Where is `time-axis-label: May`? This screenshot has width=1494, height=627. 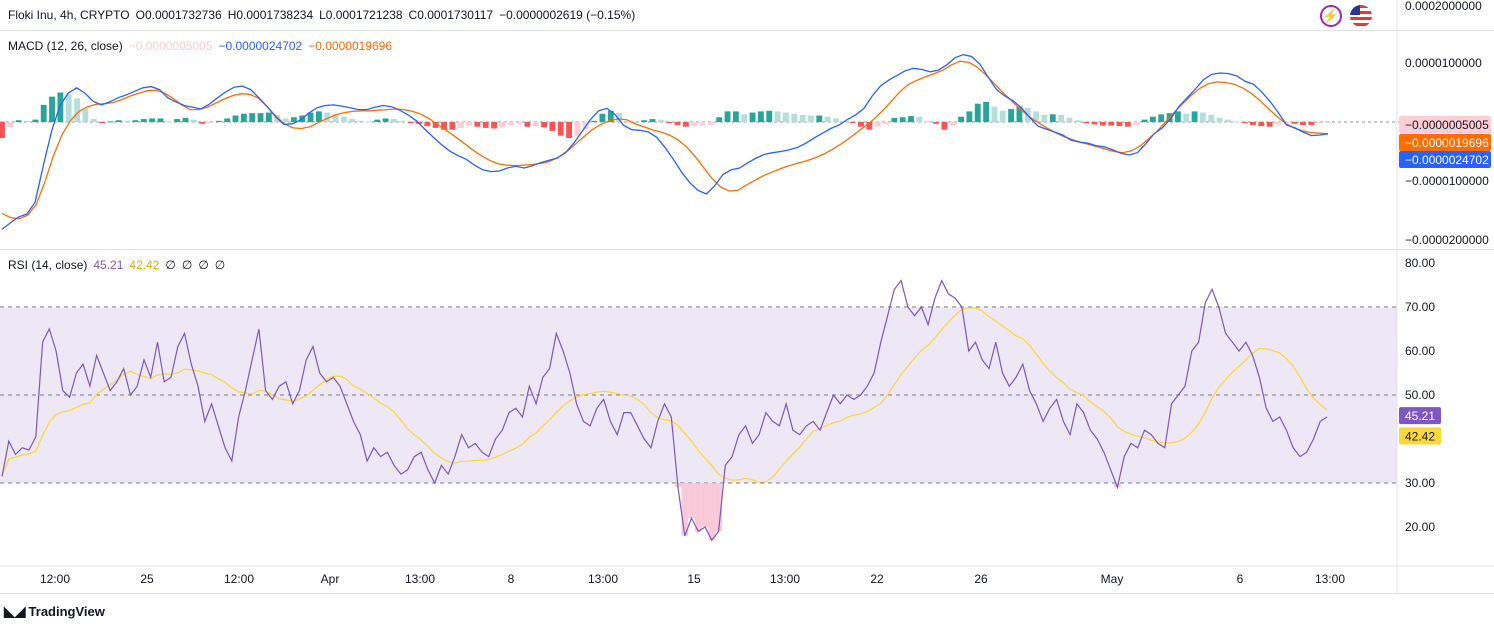
time-axis-label: May is located at coordinates (1112, 579).